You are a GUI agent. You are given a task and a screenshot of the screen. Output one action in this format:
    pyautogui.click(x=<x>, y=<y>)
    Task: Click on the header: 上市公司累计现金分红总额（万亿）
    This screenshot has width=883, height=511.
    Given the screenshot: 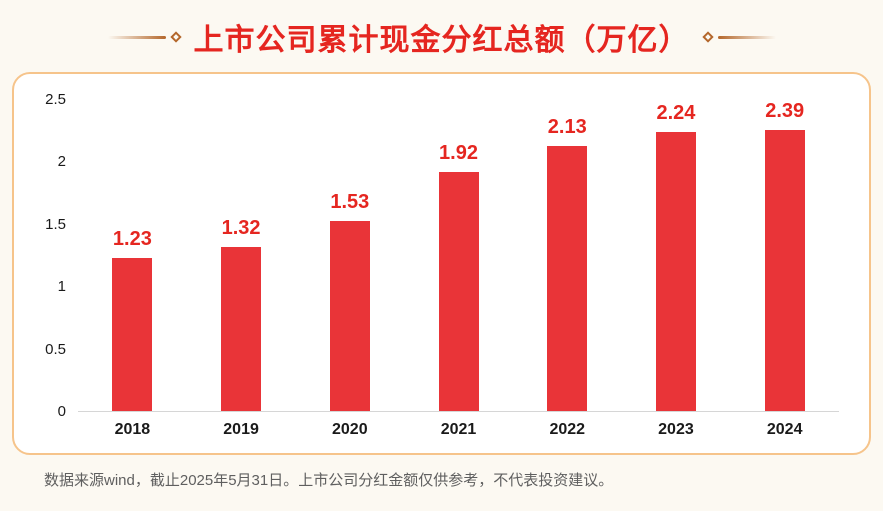 What is the action you would take?
    pyautogui.click(x=441, y=29)
    